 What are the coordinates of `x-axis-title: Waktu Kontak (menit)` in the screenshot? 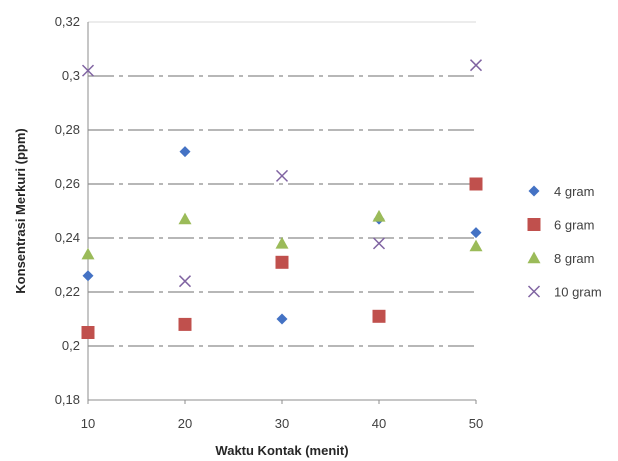 It's located at (281, 450).